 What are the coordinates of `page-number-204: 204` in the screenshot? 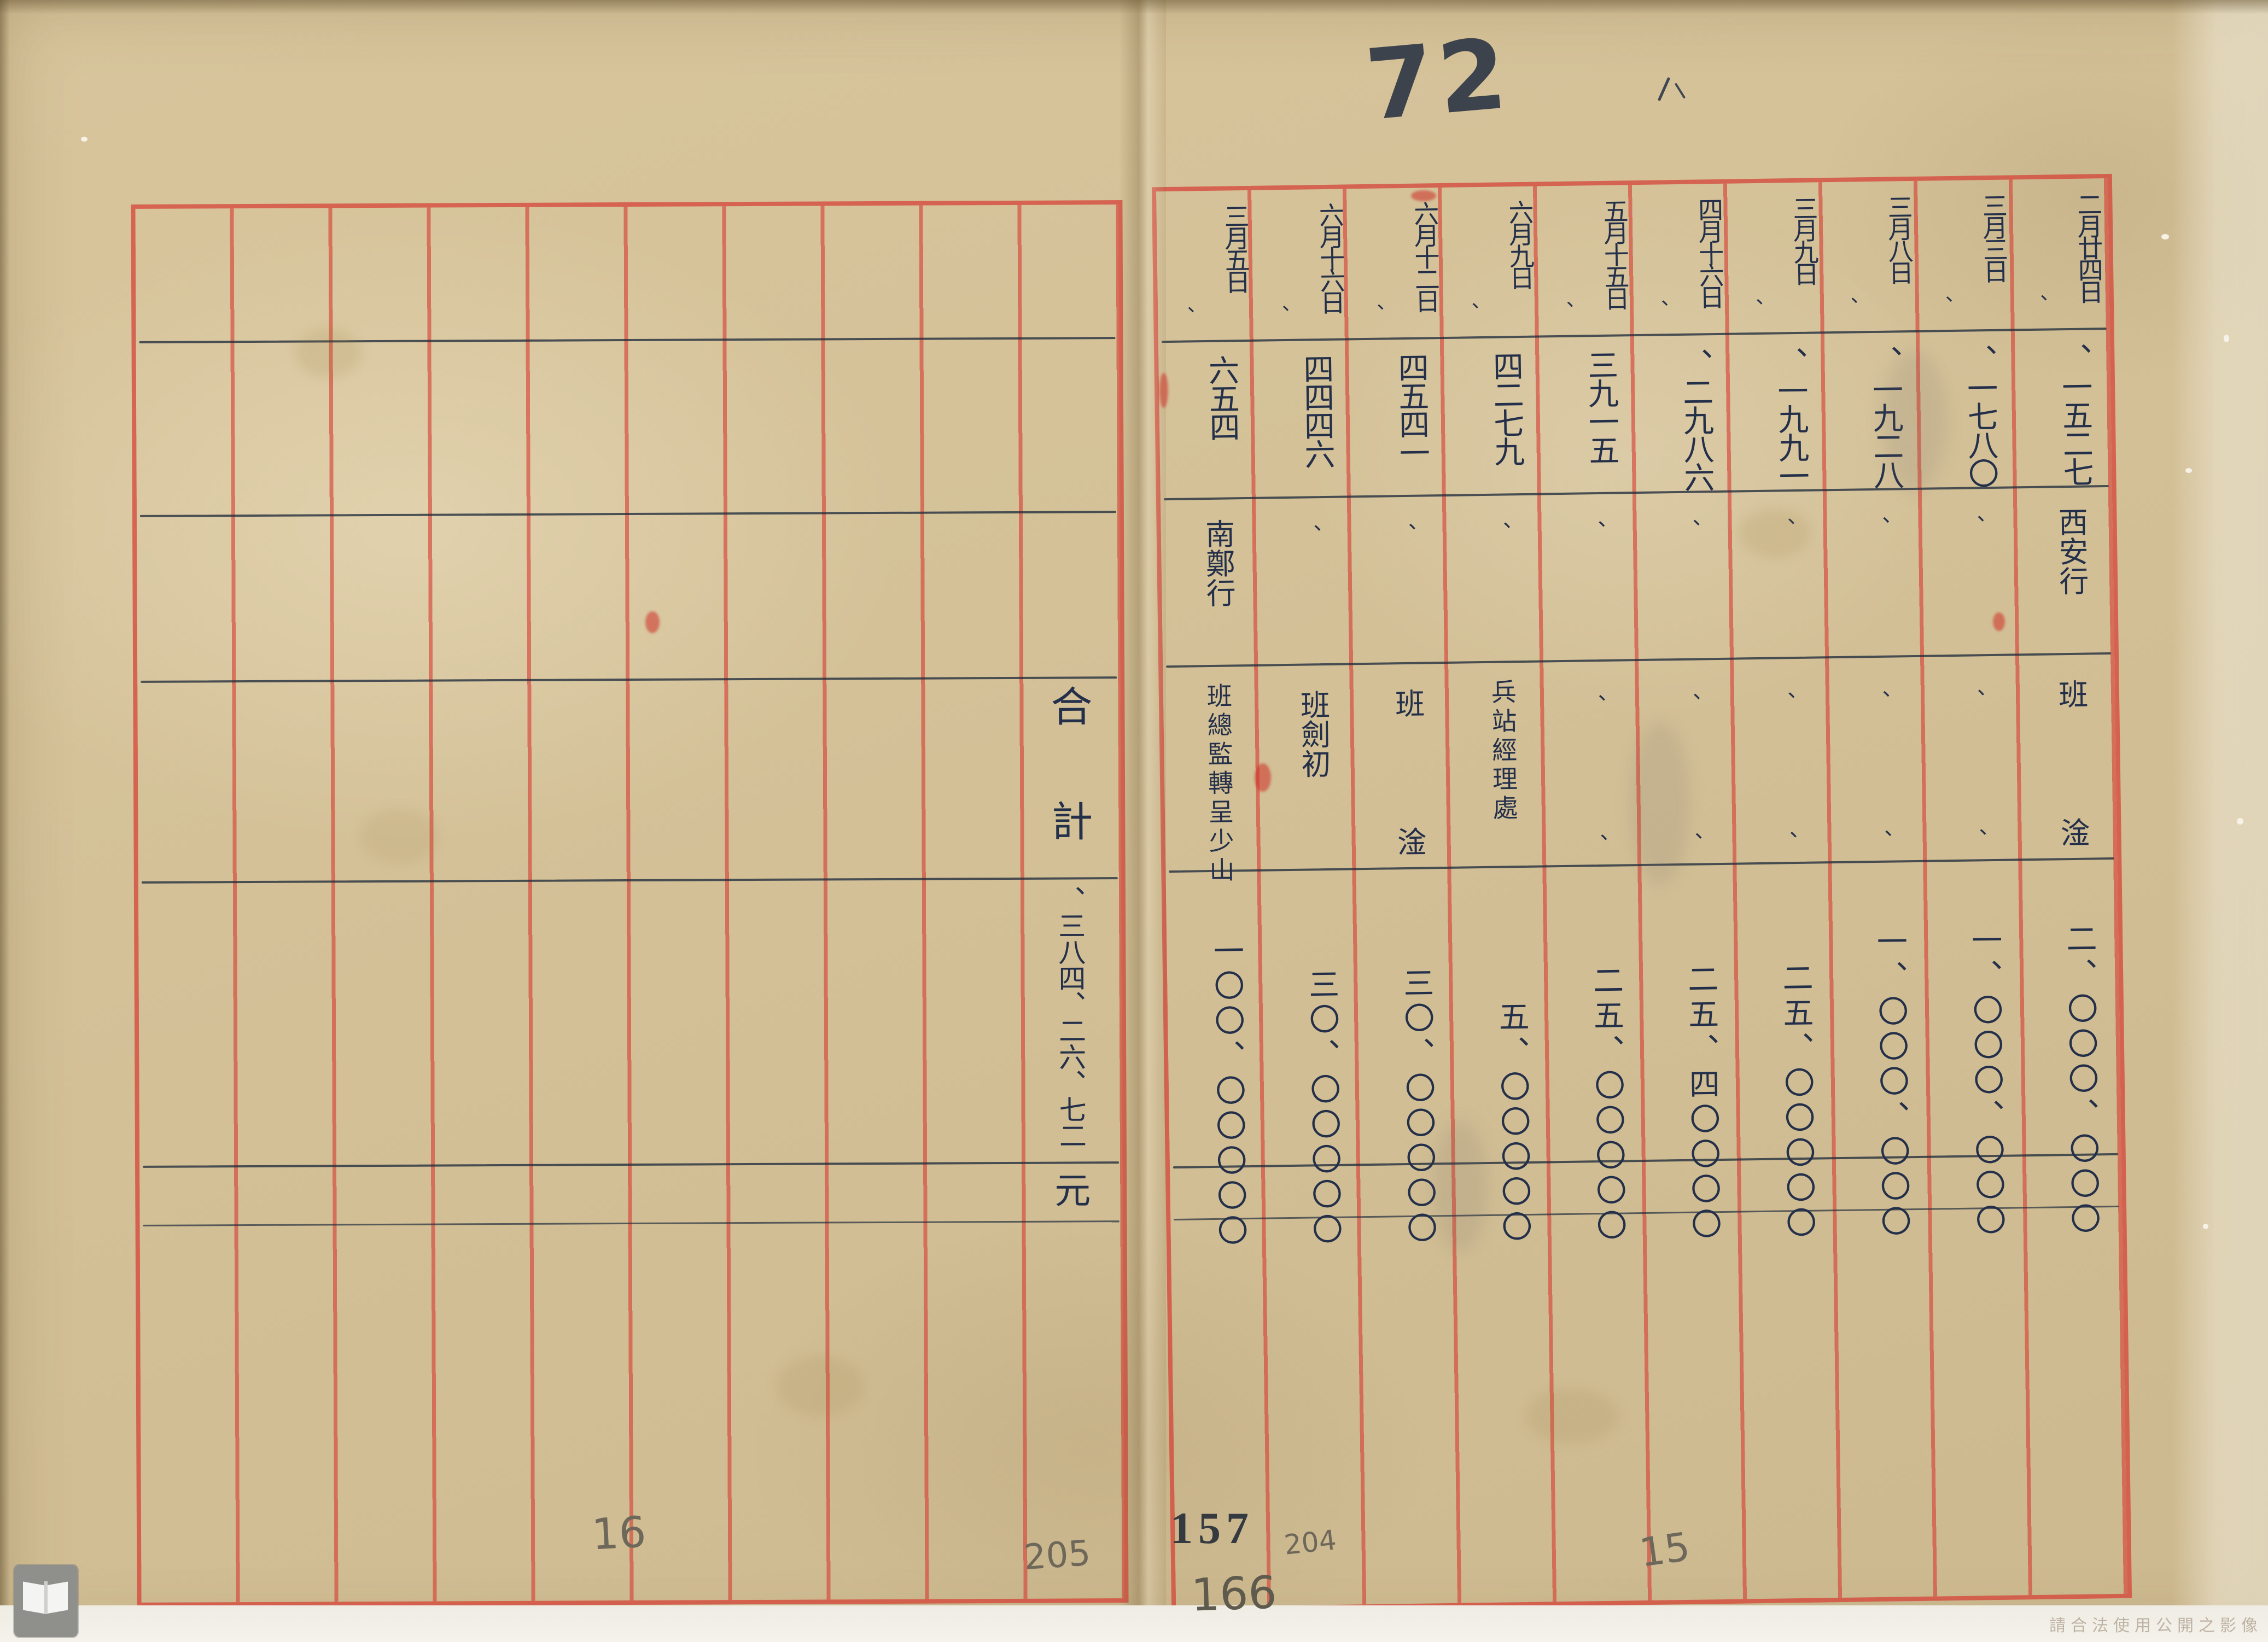 It's located at (1310, 1542).